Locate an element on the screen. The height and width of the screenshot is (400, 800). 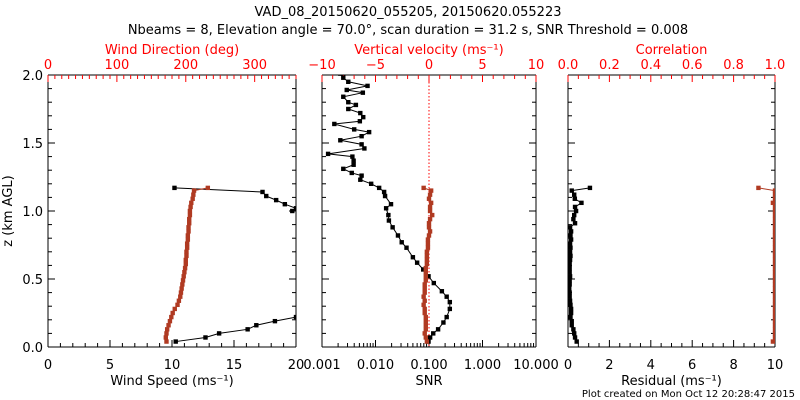
series-correlation is located at coordinates (765, 264).